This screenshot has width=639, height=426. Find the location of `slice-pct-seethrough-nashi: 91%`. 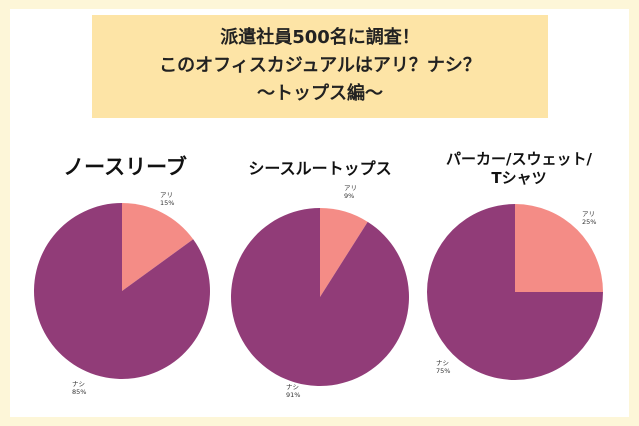

slice-pct-seethrough-nashi: 91% is located at coordinates (293, 395).